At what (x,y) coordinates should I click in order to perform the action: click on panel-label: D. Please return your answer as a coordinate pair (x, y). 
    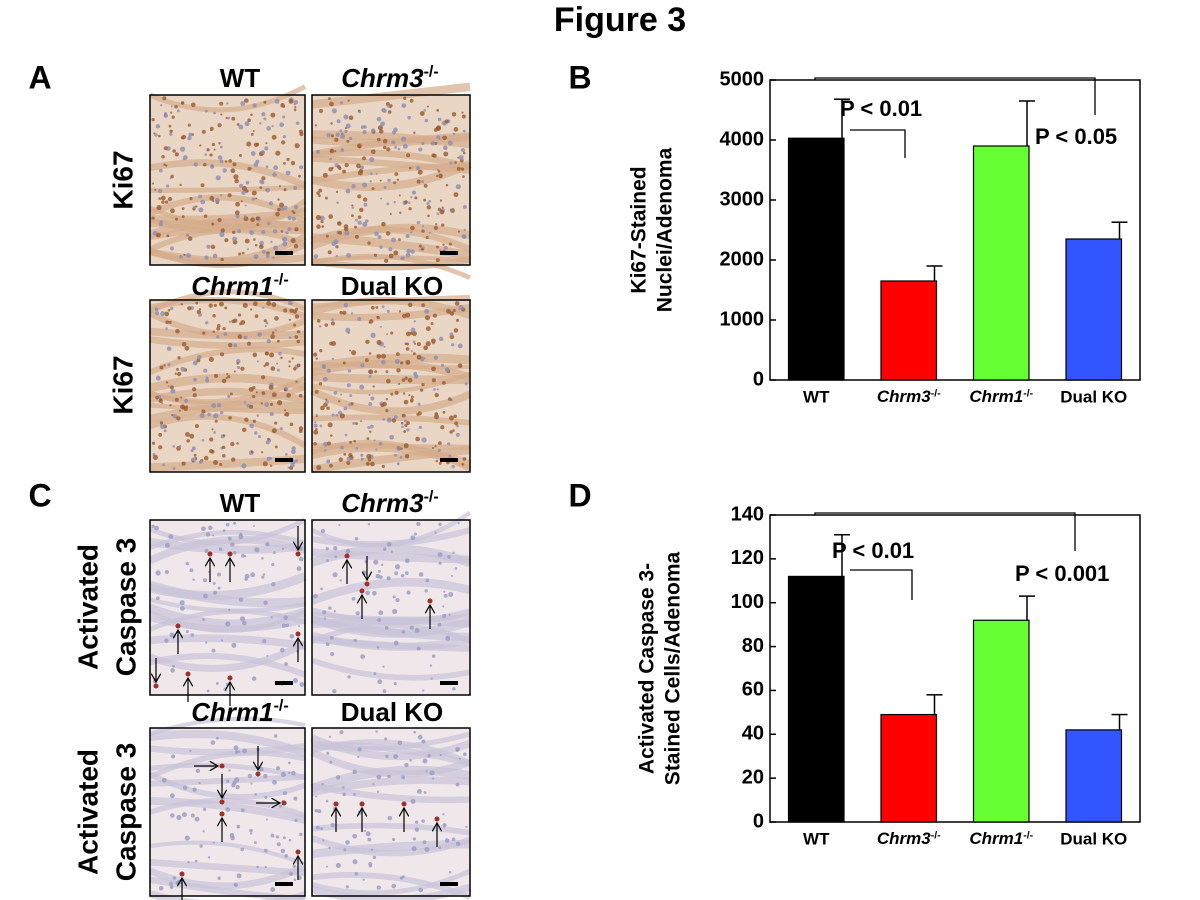
    Looking at the image, I should click on (579, 495).